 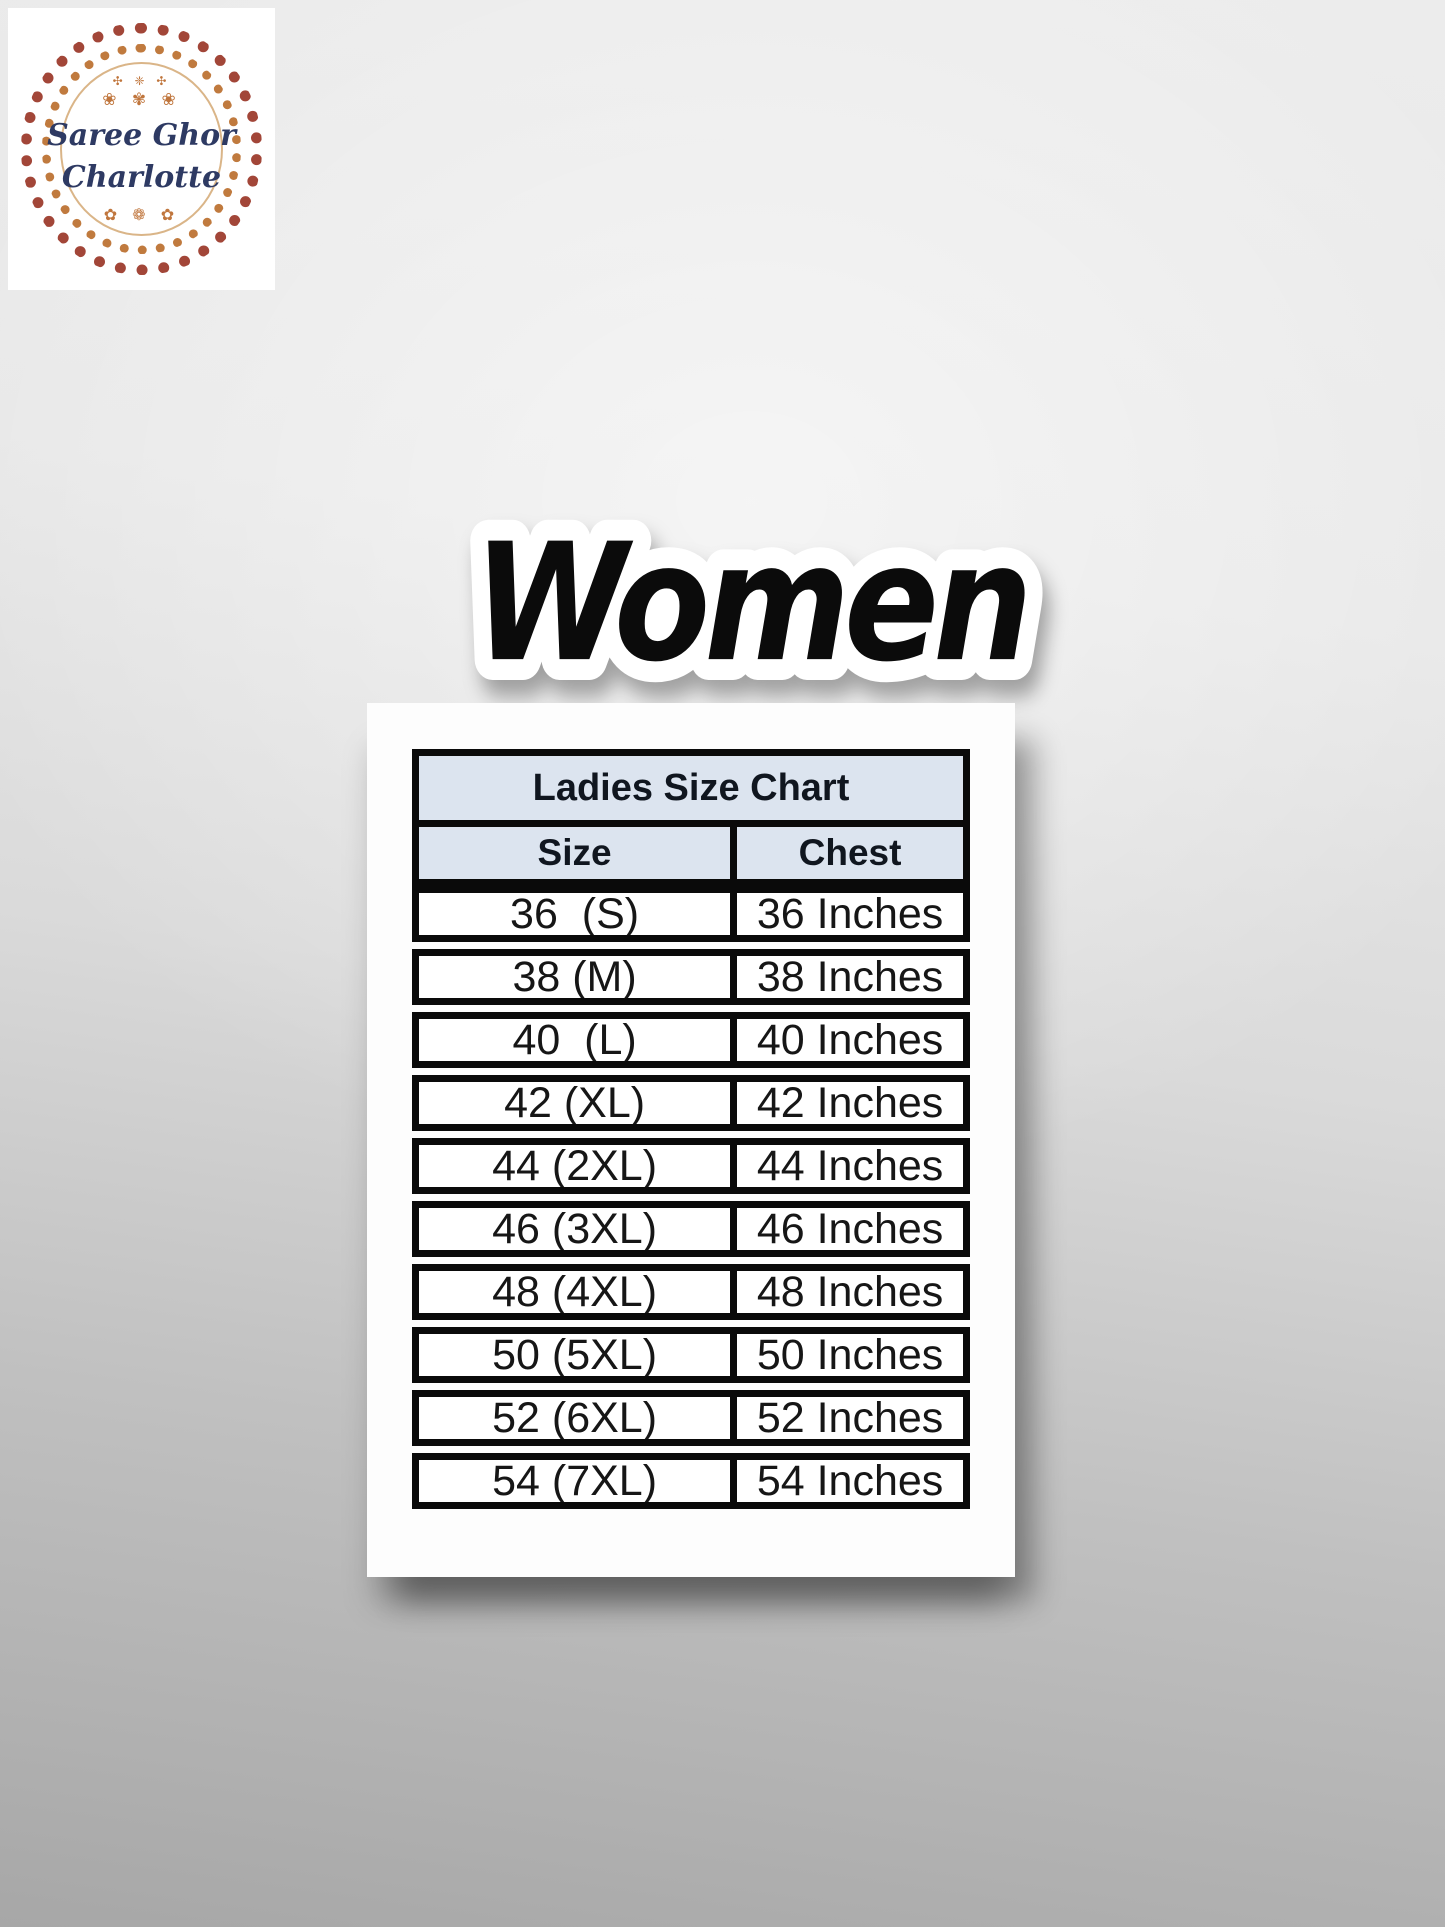 What do you see at coordinates (691, 1166) in the screenshot?
I see `table-row: 44 (2XL) 44 Inches` at bounding box center [691, 1166].